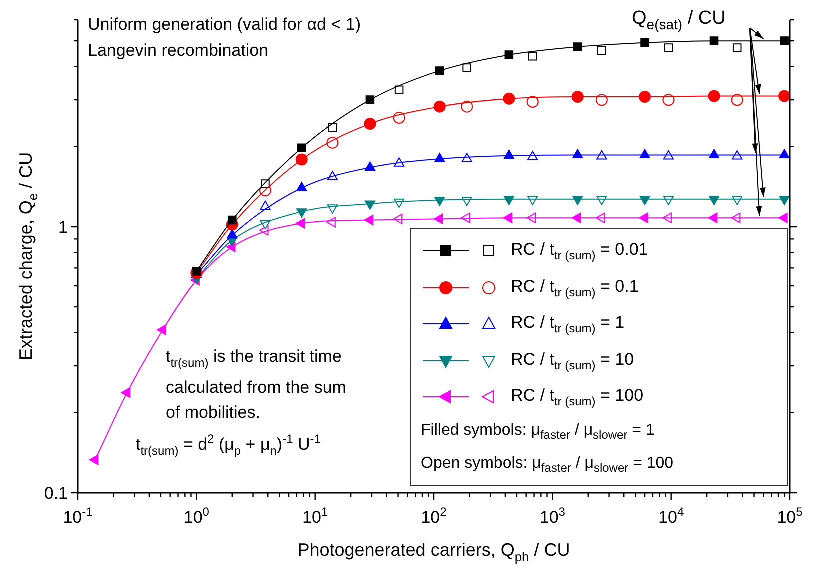  Describe the element at coordinates (579, 251) in the screenshot. I see `legend-label: RC / t$_{tr (sum)}$ = 0.01` at that location.